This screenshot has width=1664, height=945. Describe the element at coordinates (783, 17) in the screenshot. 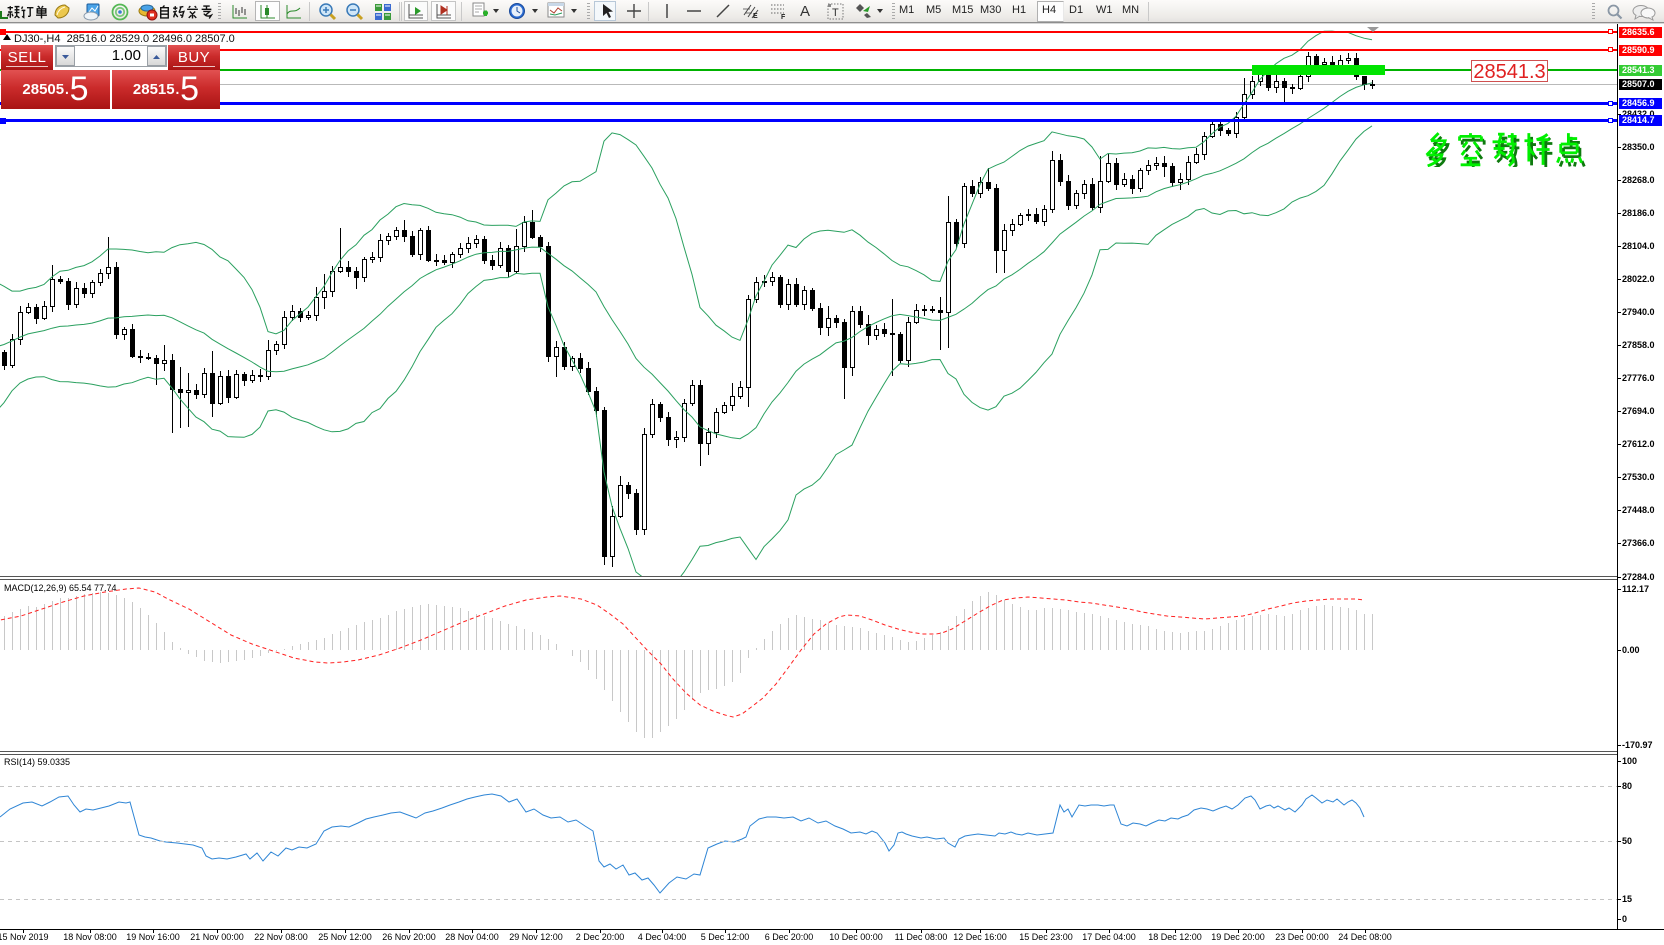

I see `svg-text: F` at that location.